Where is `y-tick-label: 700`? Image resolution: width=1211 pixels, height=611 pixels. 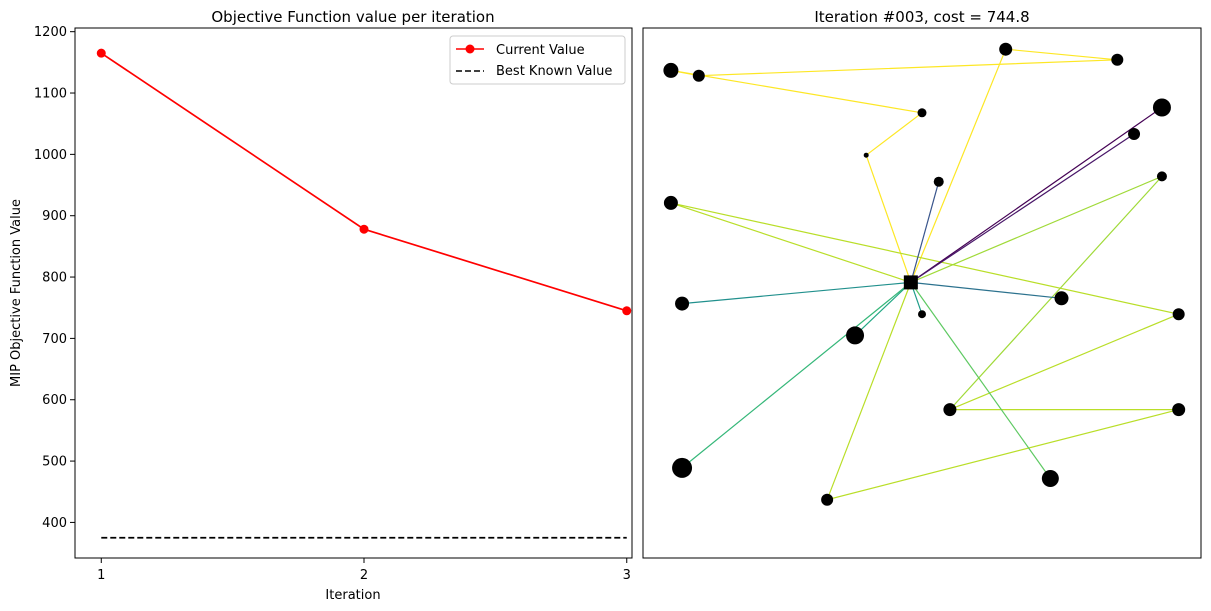 y-tick-label: 700 is located at coordinates (54, 339).